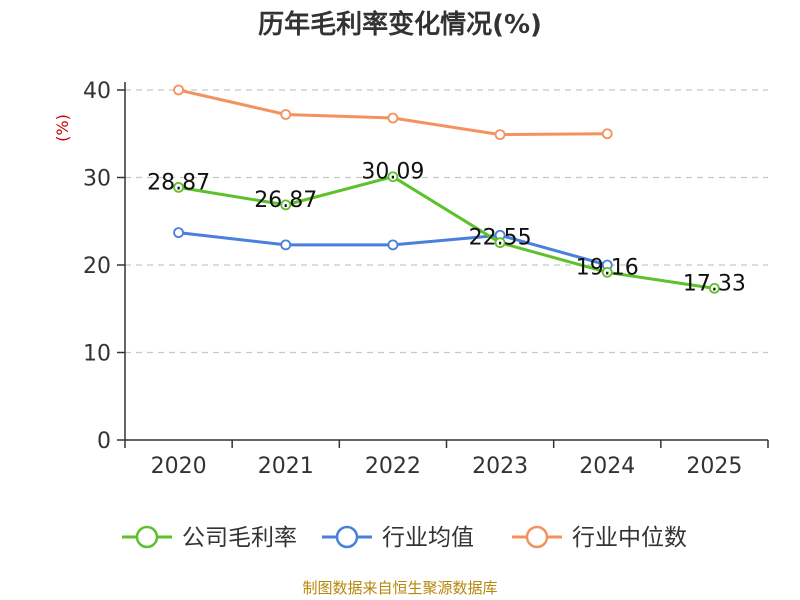  Describe the element at coordinates (393, 118) in the screenshot. I see `series-2-point-2022` at that location.